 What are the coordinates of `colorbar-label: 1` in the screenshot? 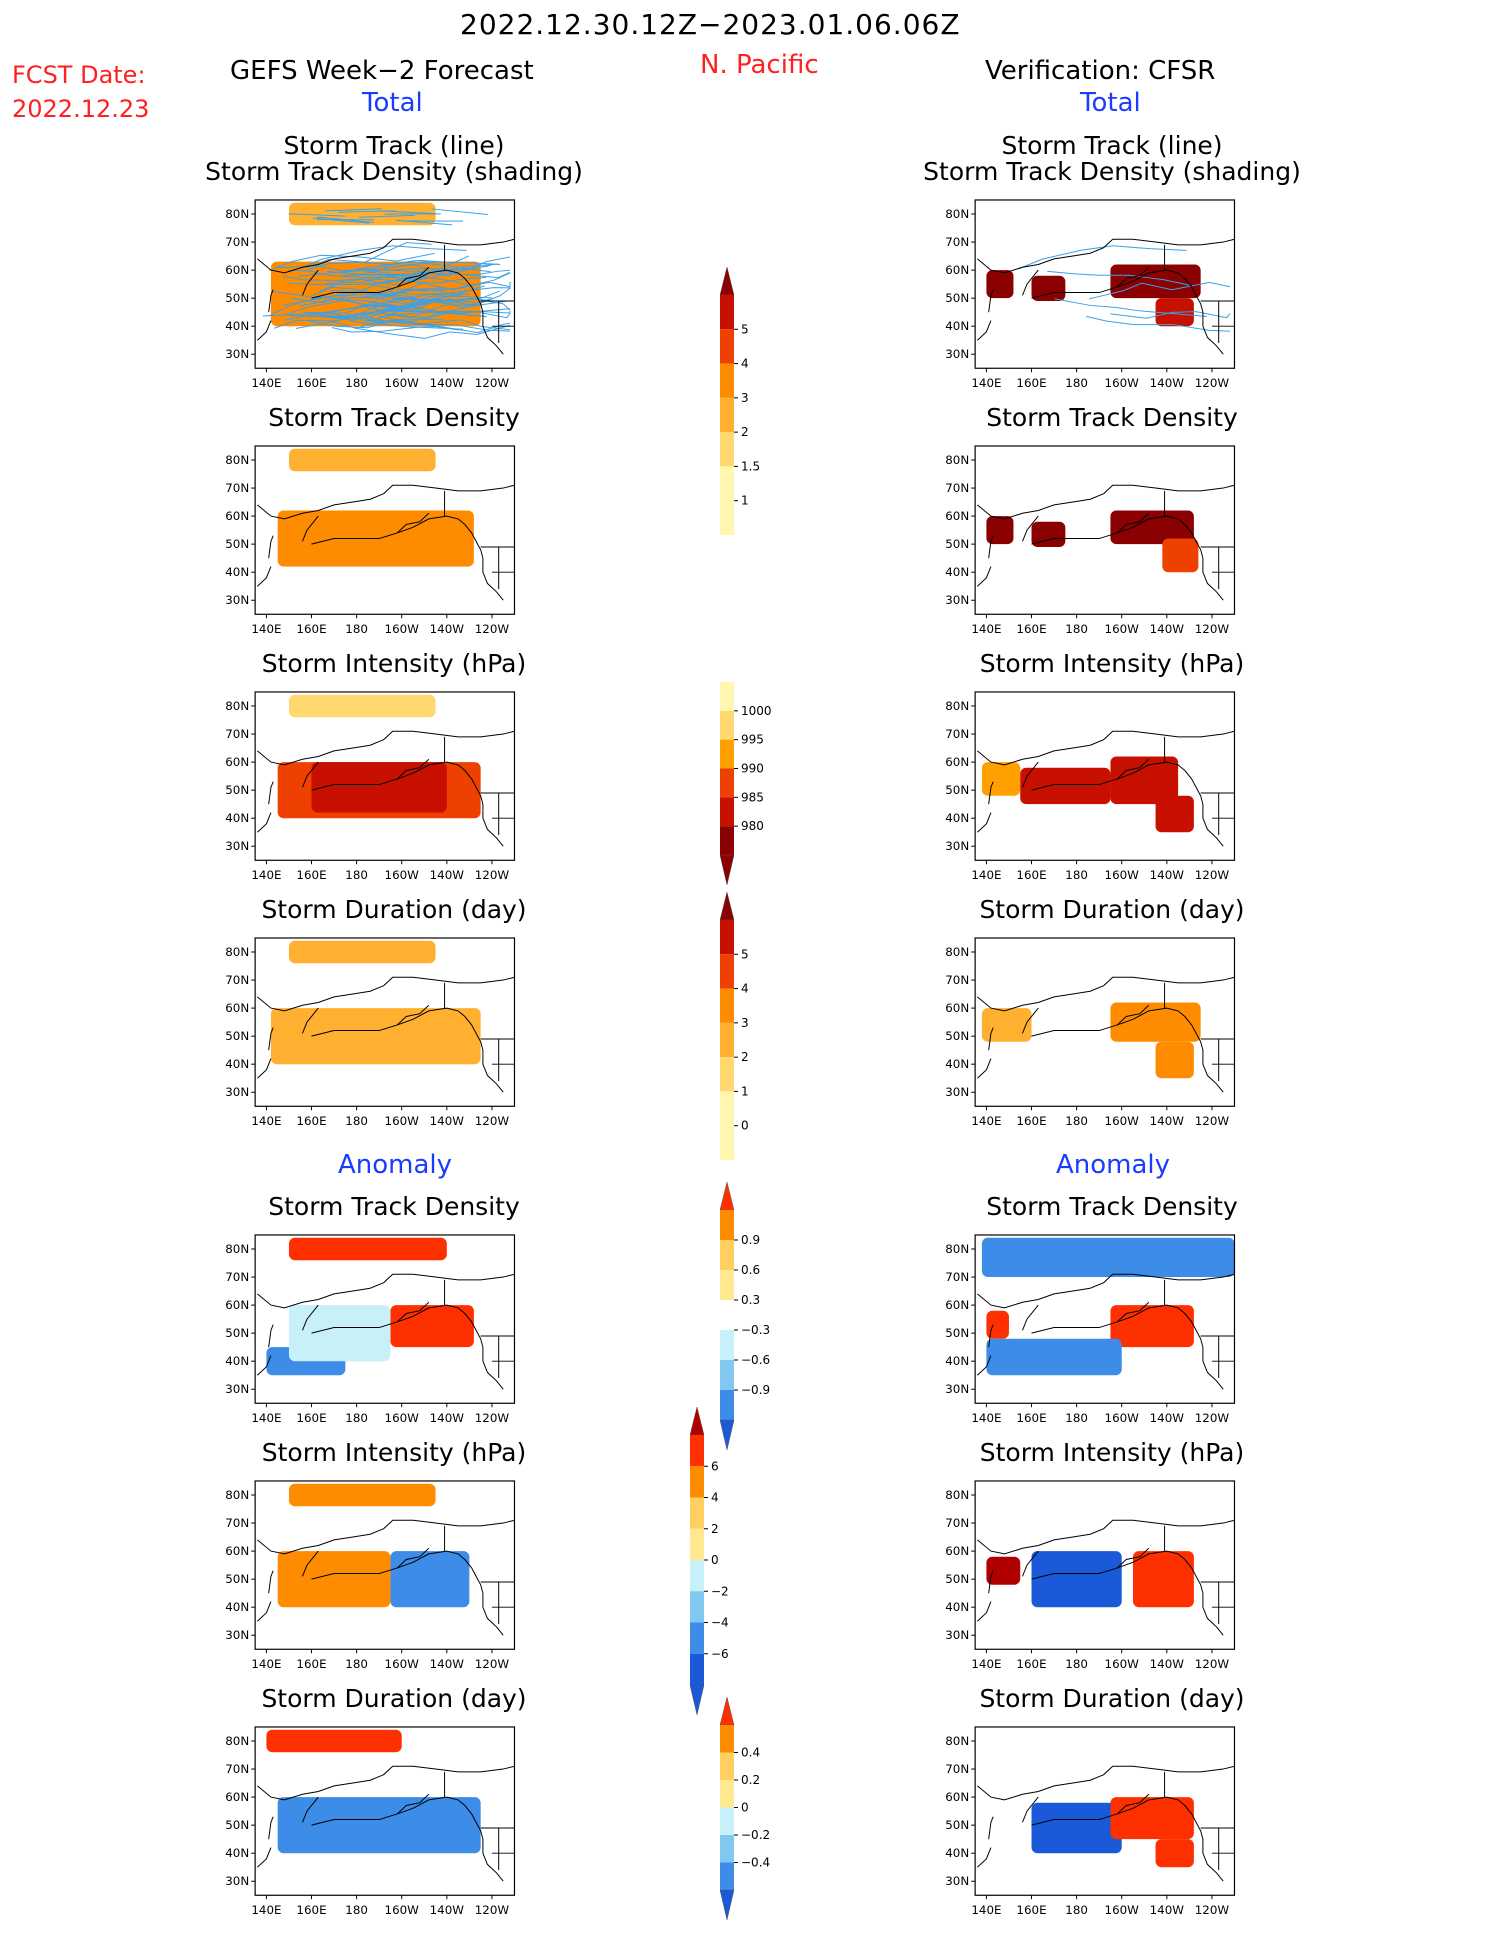 It's located at (745, 1091).